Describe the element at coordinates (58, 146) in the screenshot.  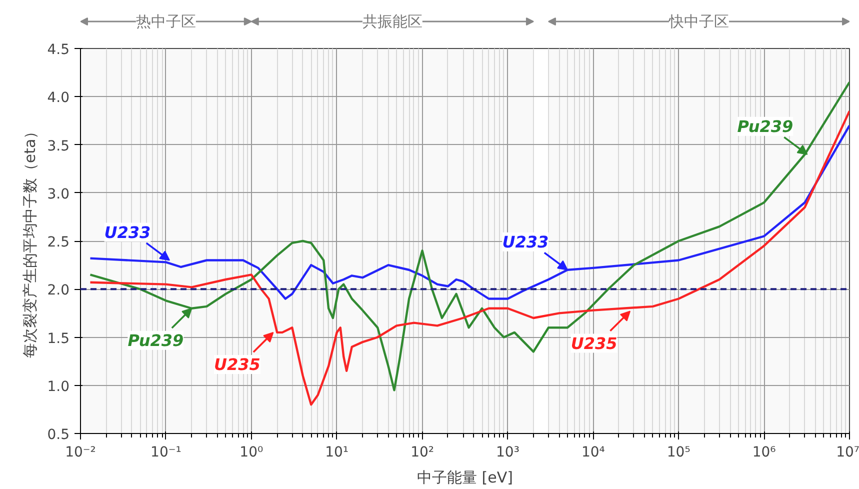
I see `y-tick-label: 3.5` at that location.